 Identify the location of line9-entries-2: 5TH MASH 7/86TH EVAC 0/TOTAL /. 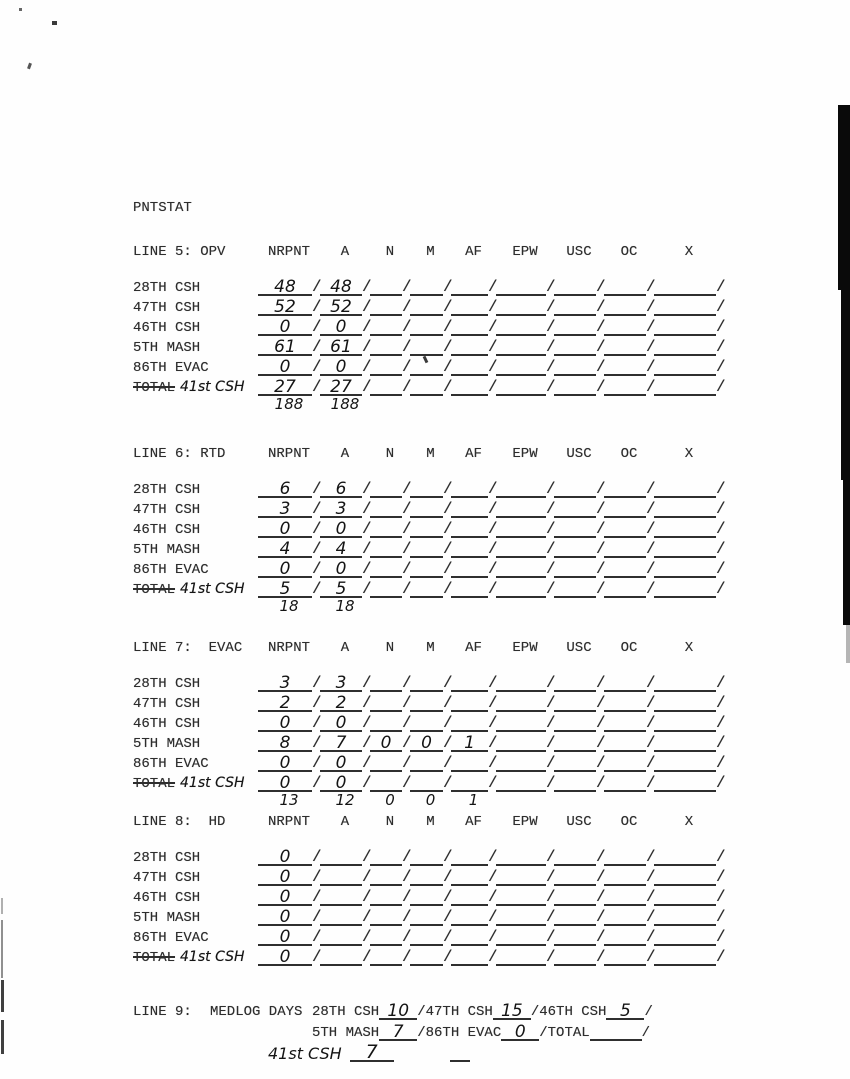
(481, 1032).